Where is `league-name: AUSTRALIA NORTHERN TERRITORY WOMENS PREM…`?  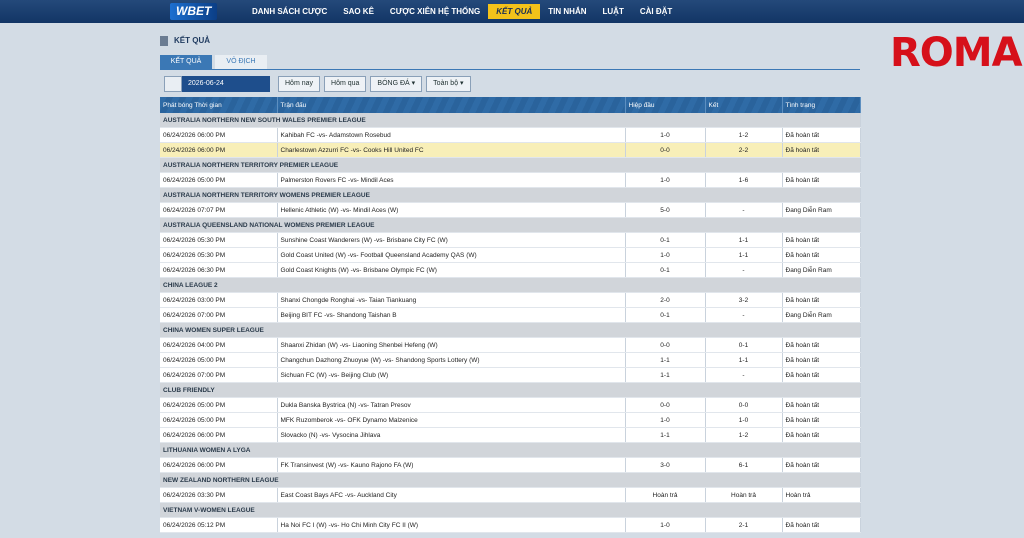 league-name: AUSTRALIA NORTHERN TERRITORY WOMENS PREM… is located at coordinates (510, 195).